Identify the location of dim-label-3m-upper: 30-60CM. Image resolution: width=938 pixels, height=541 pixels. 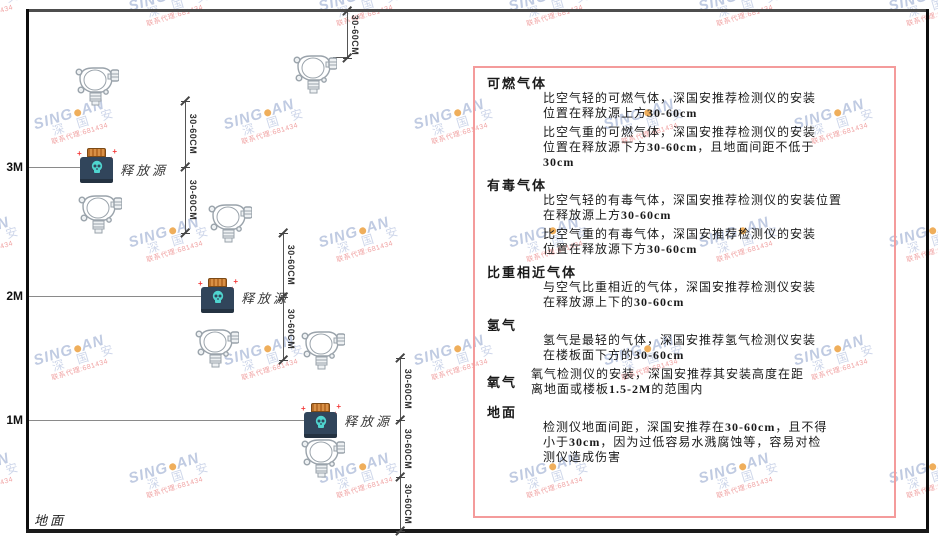
(193, 134).